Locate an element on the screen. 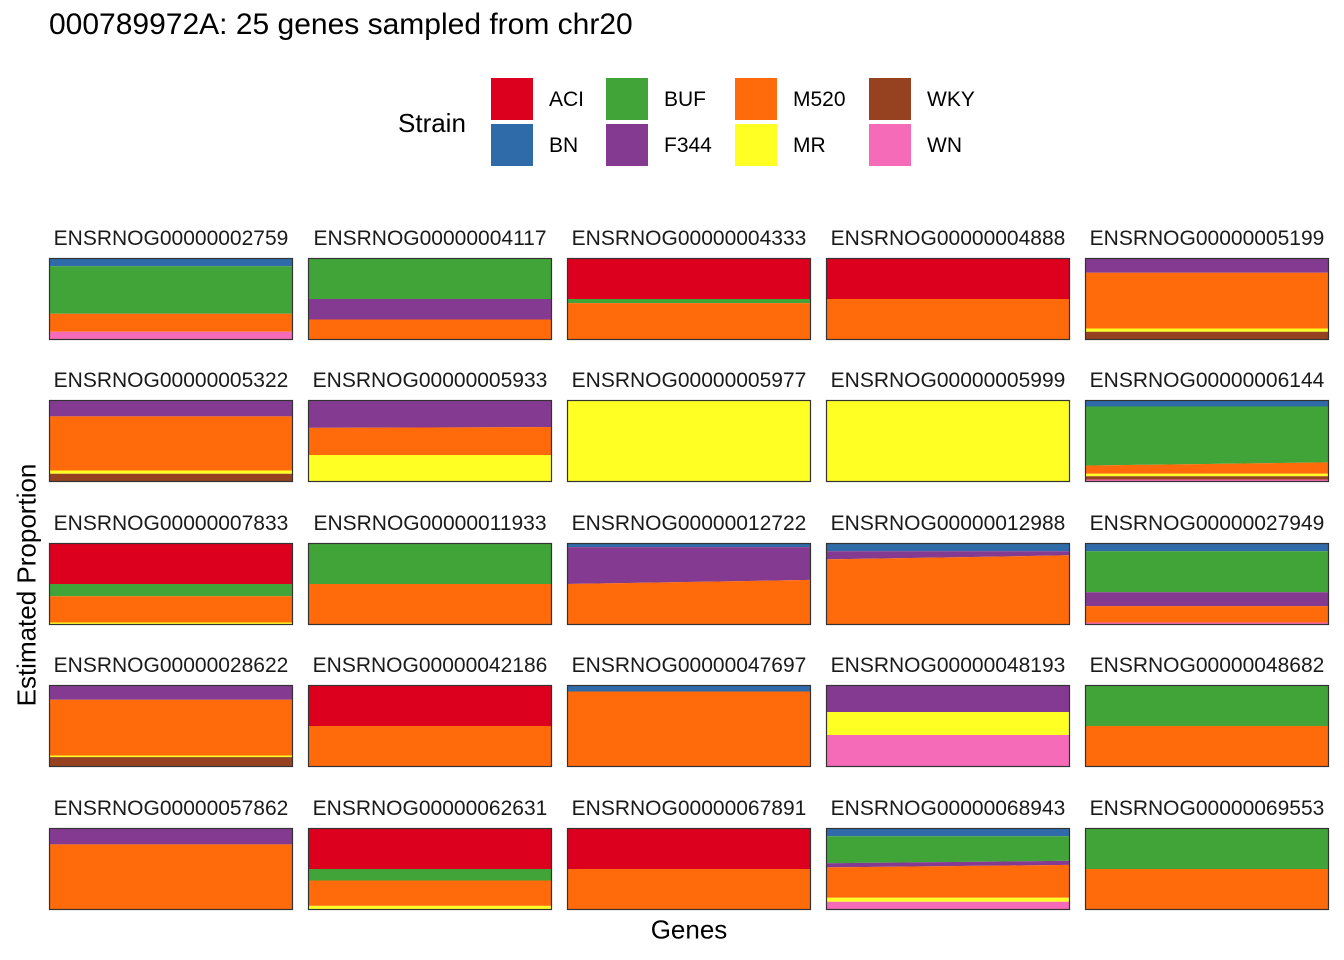 This screenshot has width=1344, height=960. facet-strip-label: ENSRNOG00000057862 is located at coordinates (171, 808).